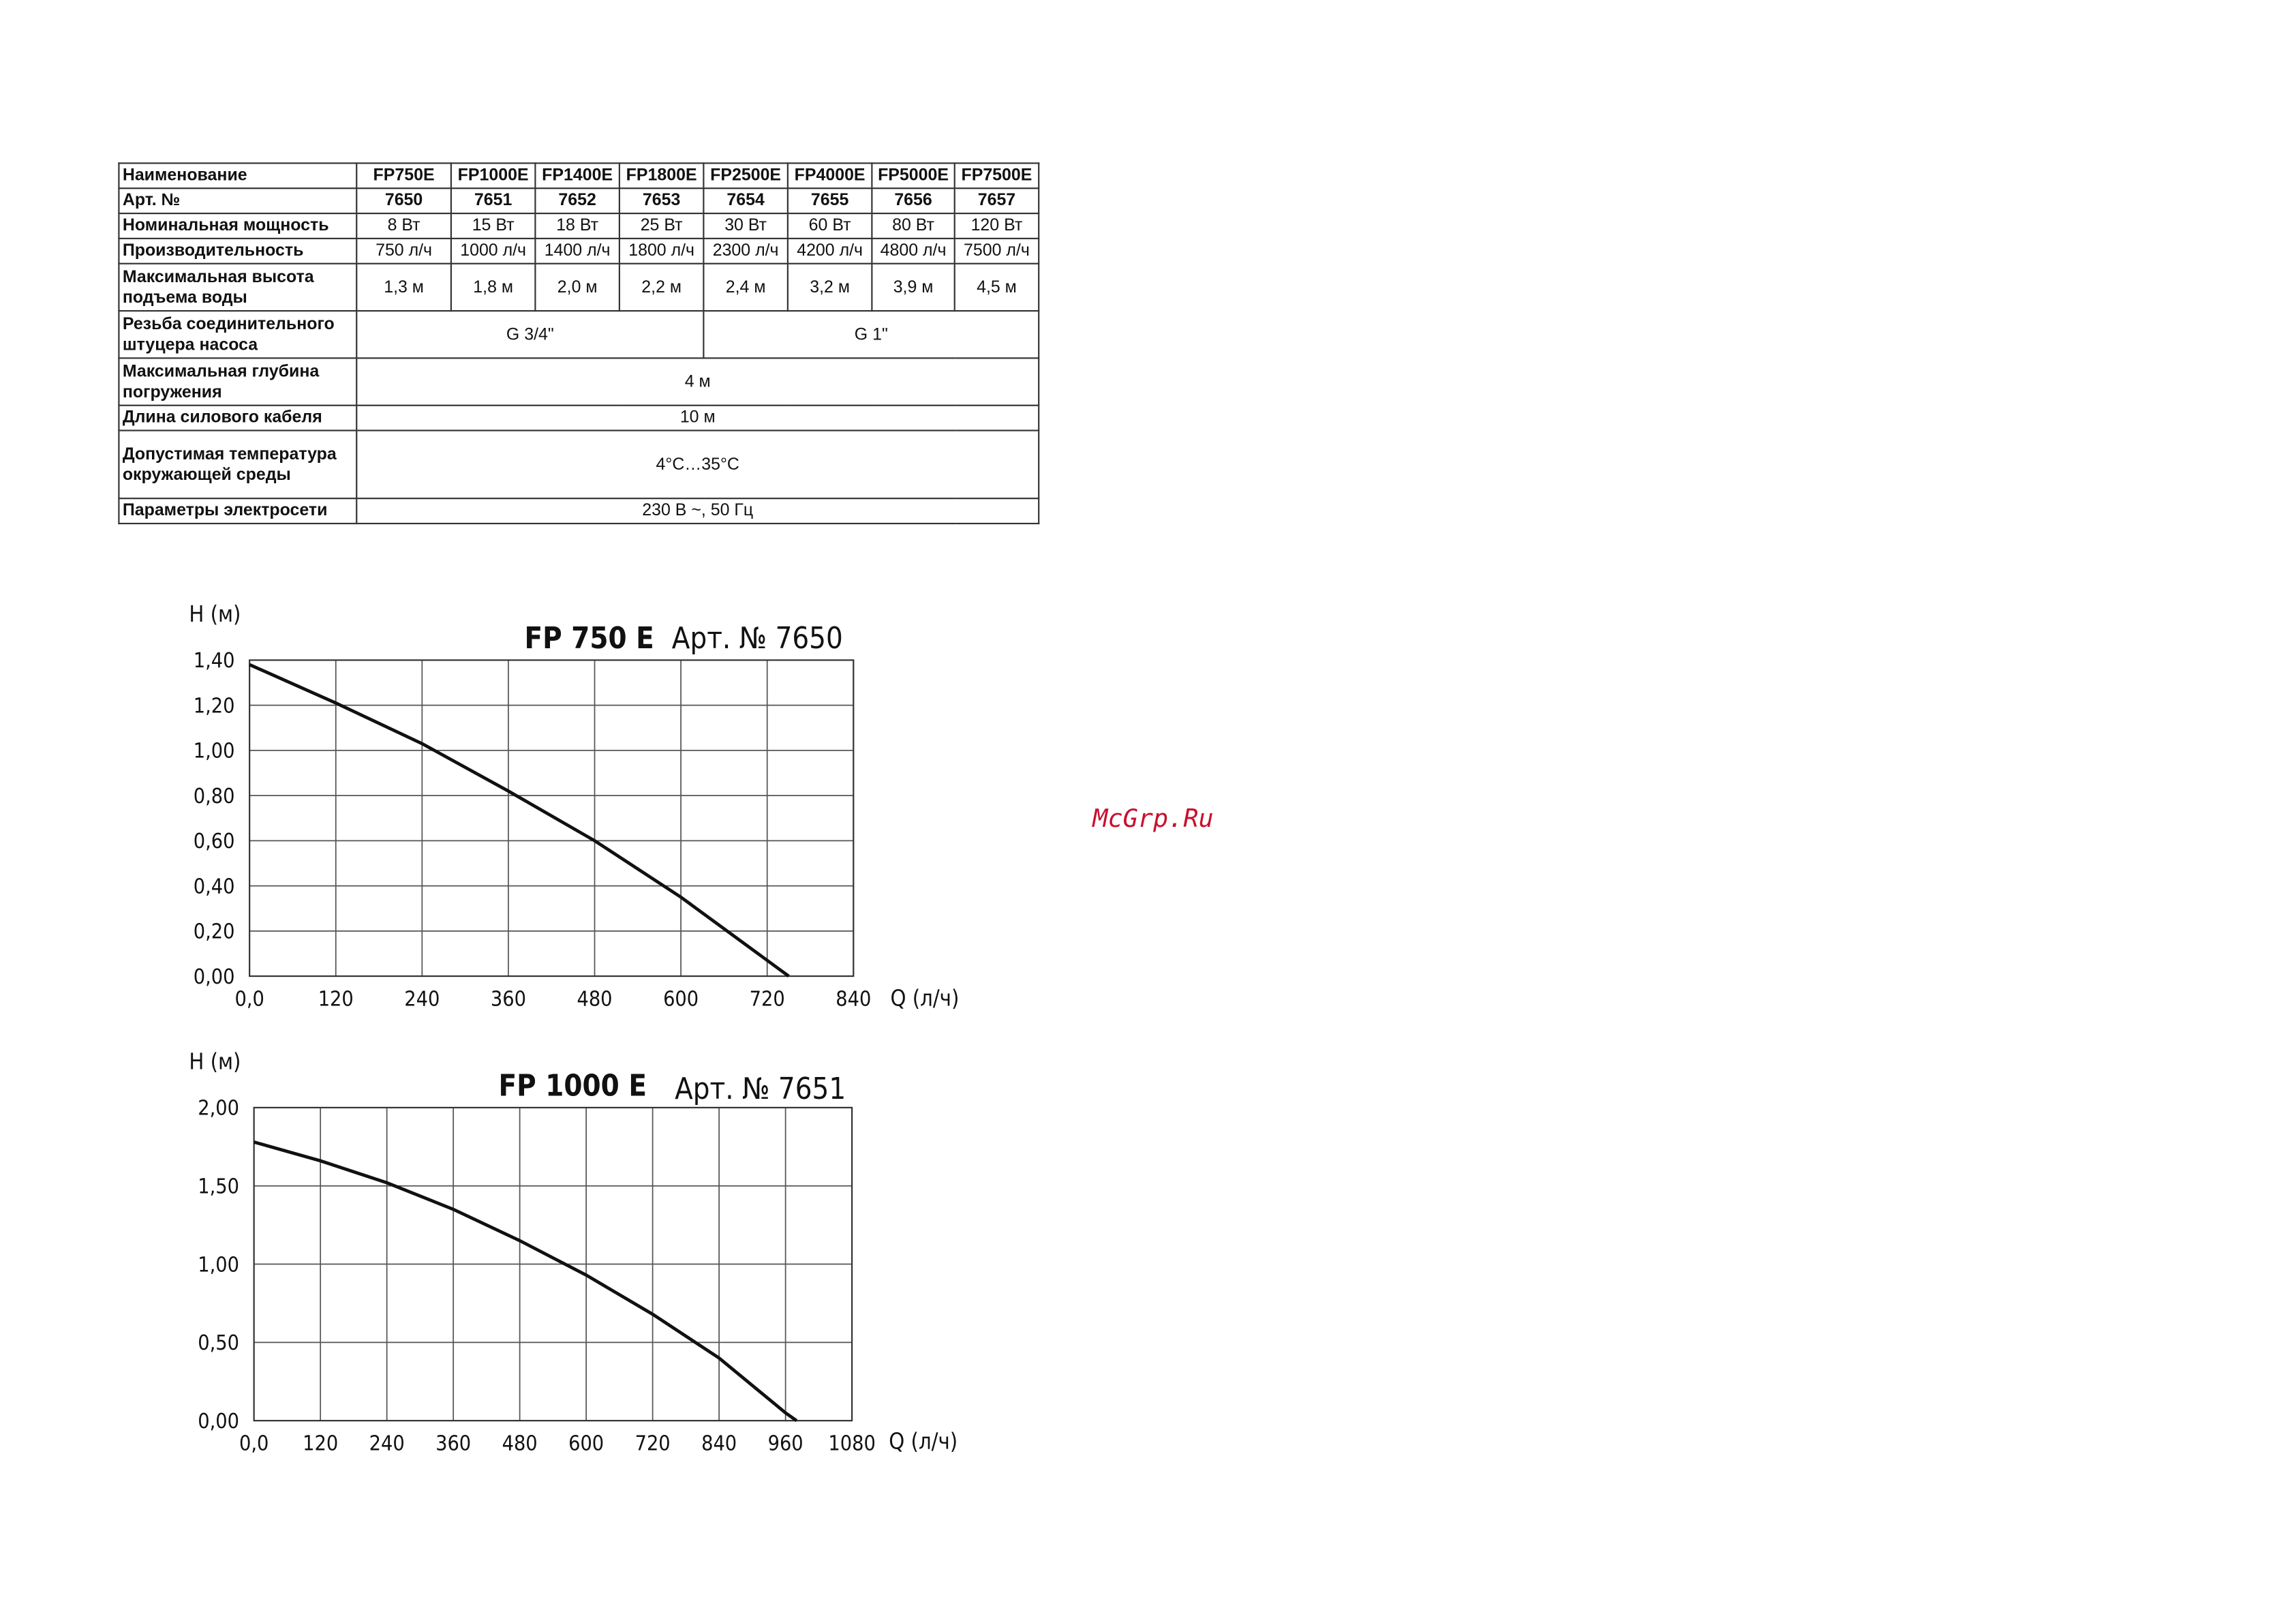 This screenshot has width=2296, height=1623. I want to click on table-cell: 30 Вт, so click(746, 225).